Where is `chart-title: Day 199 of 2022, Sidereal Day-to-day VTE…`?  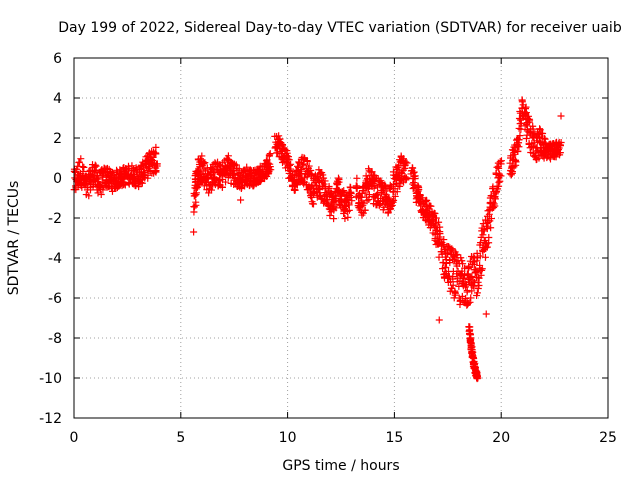 chart-title: Day 199 of 2022, Sidereal Day-to-day VTE… is located at coordinates (340, 28).